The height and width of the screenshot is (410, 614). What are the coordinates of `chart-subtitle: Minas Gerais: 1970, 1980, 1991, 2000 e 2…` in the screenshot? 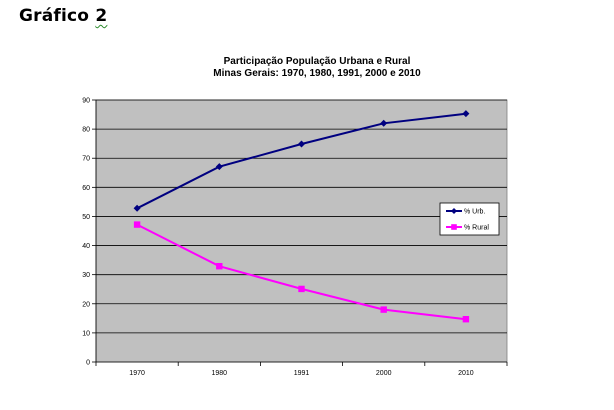 It's located at (317, 73).